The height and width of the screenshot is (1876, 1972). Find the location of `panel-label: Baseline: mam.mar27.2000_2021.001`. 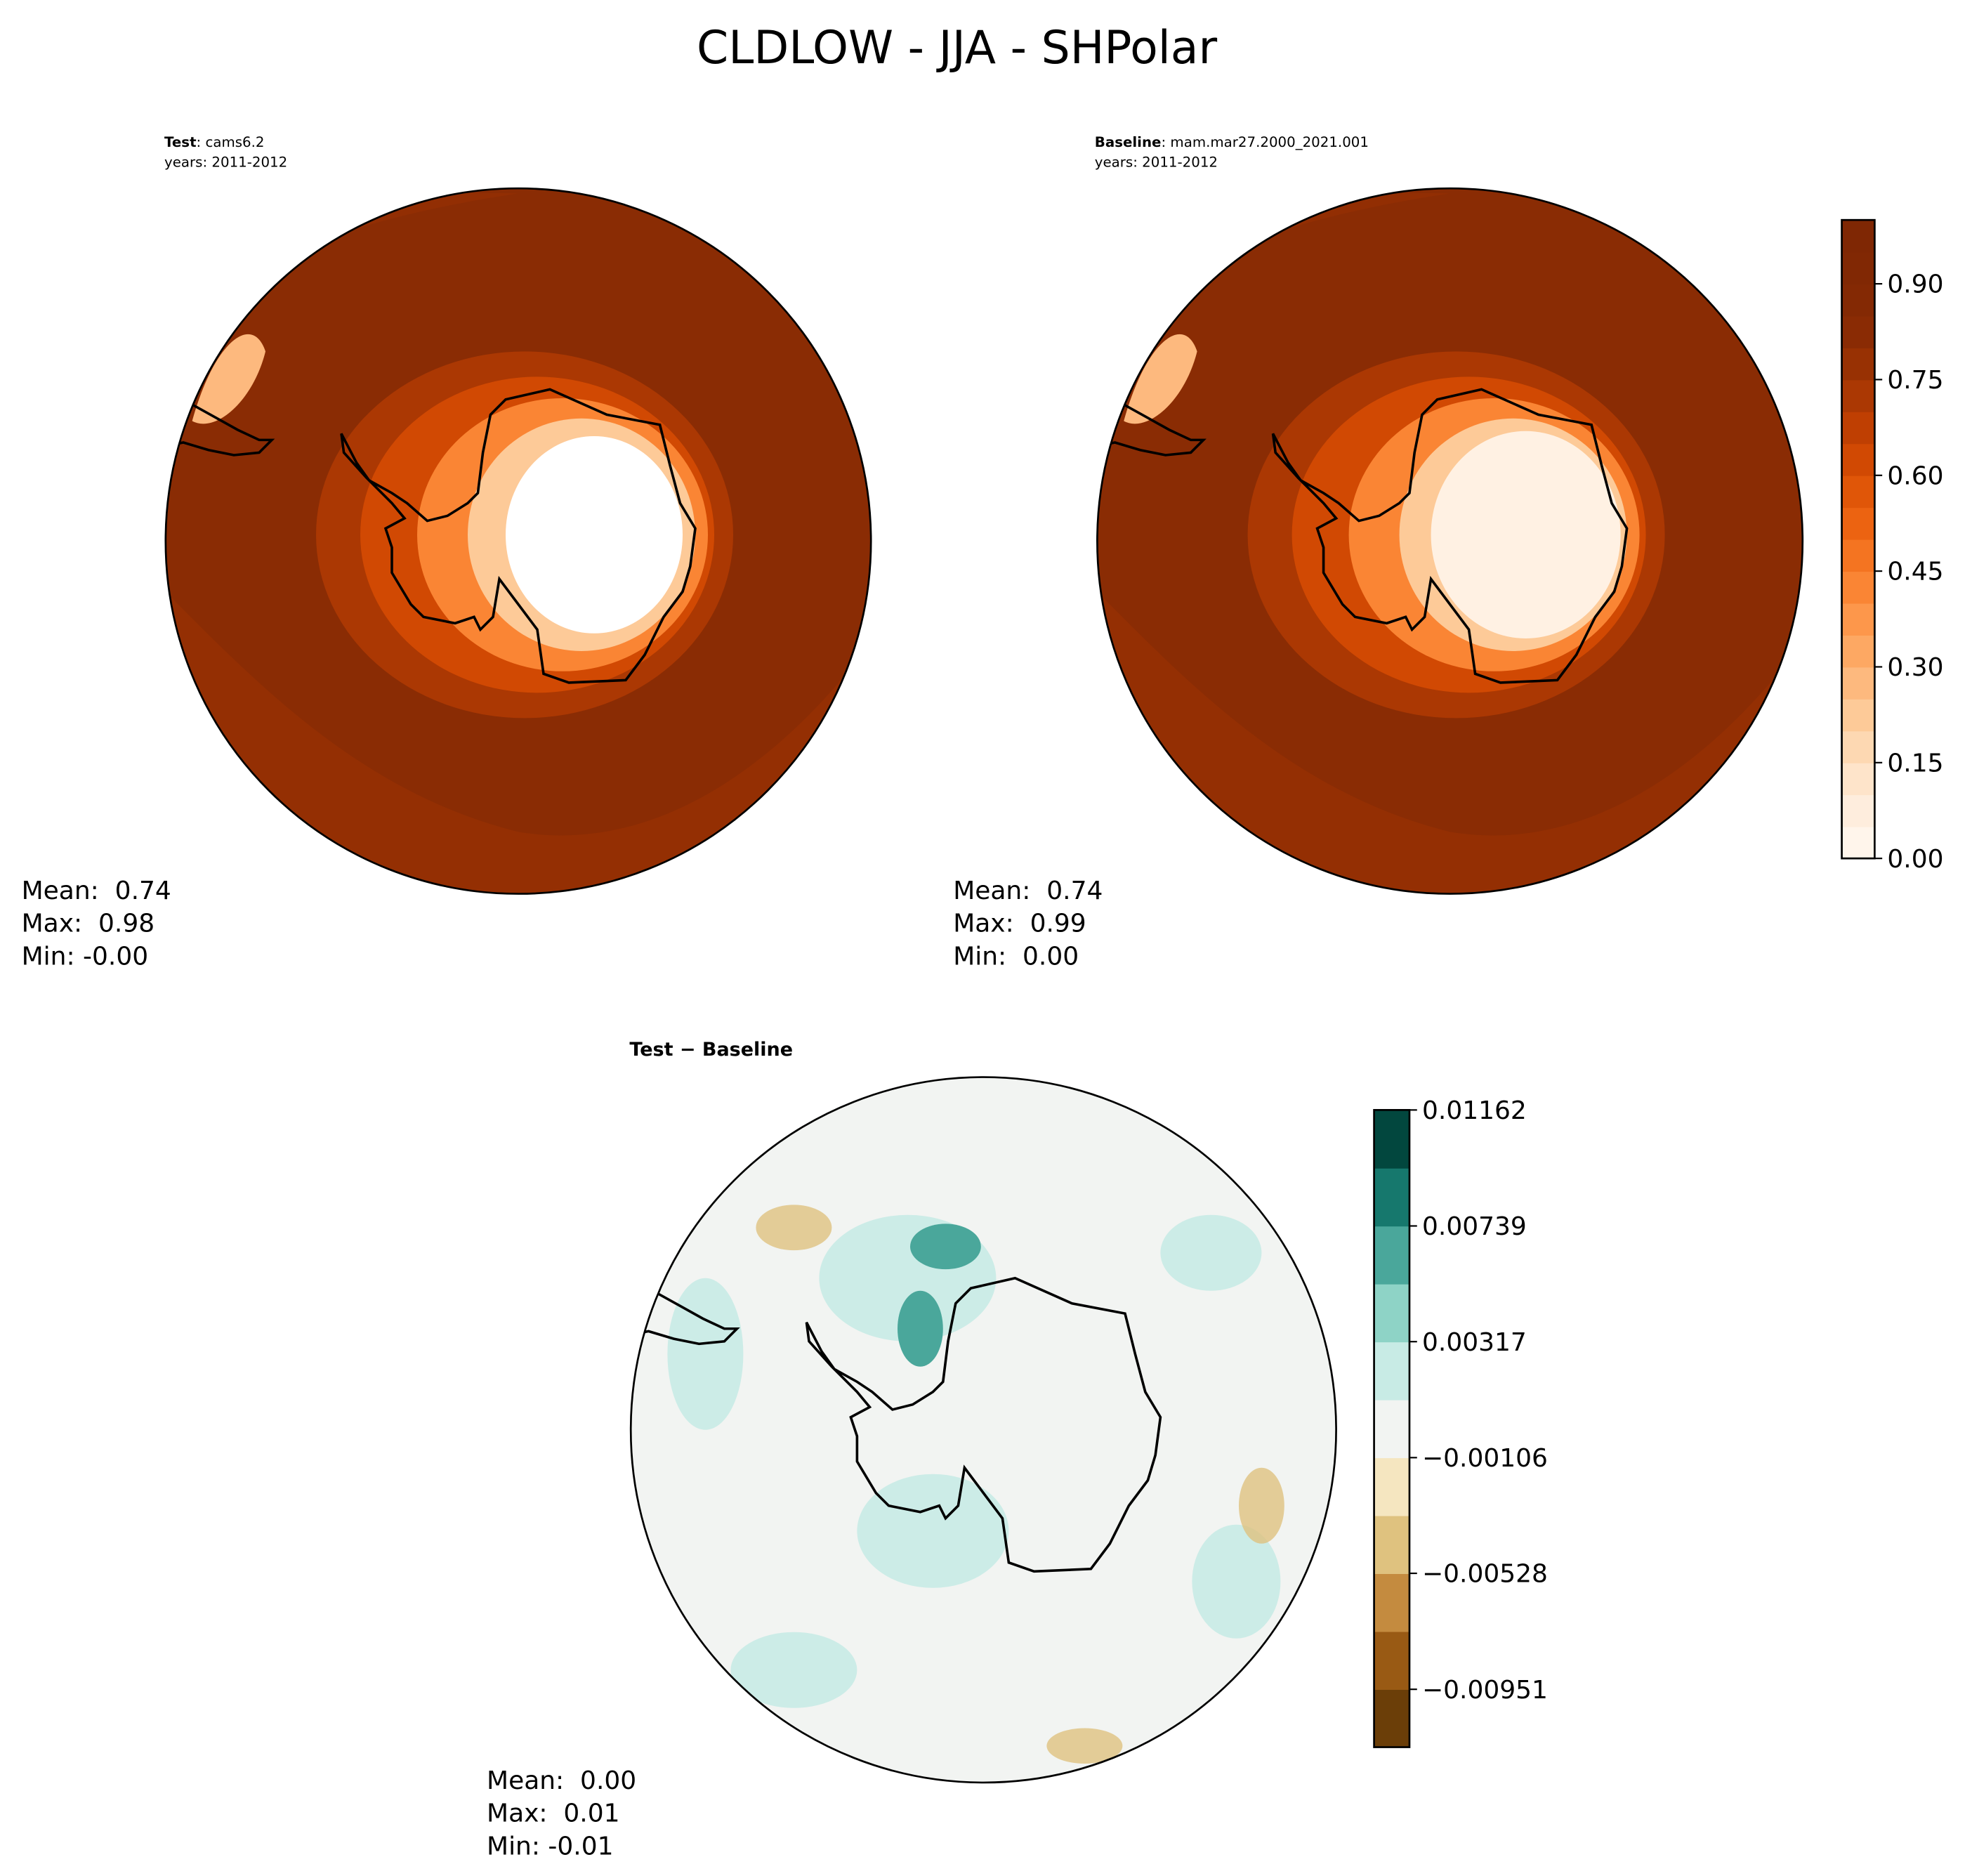

panel-label: Baseline: mam.mar27.2000_2021.001 is located at coordinates (1232, 142).